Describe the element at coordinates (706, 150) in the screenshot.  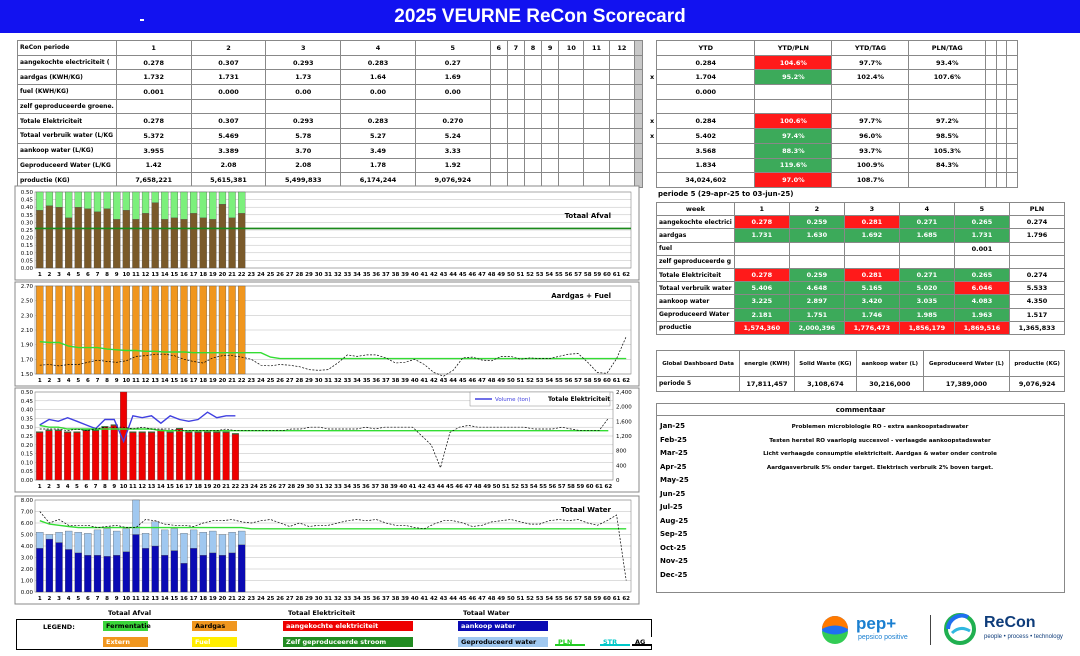
I see `ytd-cell: 3.568` at that location.